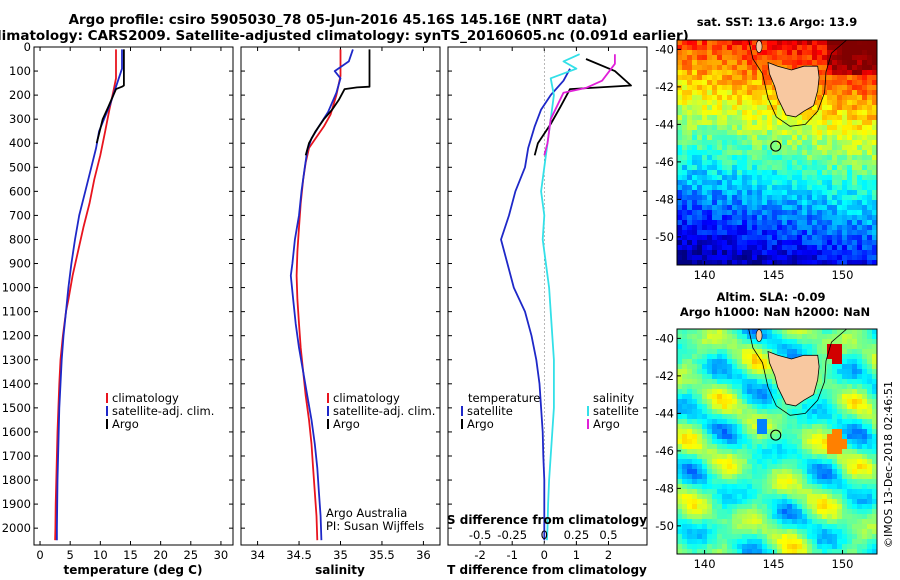 Image resolution: width=900 pixels, height=580 pixels. What do you see at coordinates (664, 376) in the screenshot?
I see `lat-tick-label: -42` at bounding box center [664, 376].